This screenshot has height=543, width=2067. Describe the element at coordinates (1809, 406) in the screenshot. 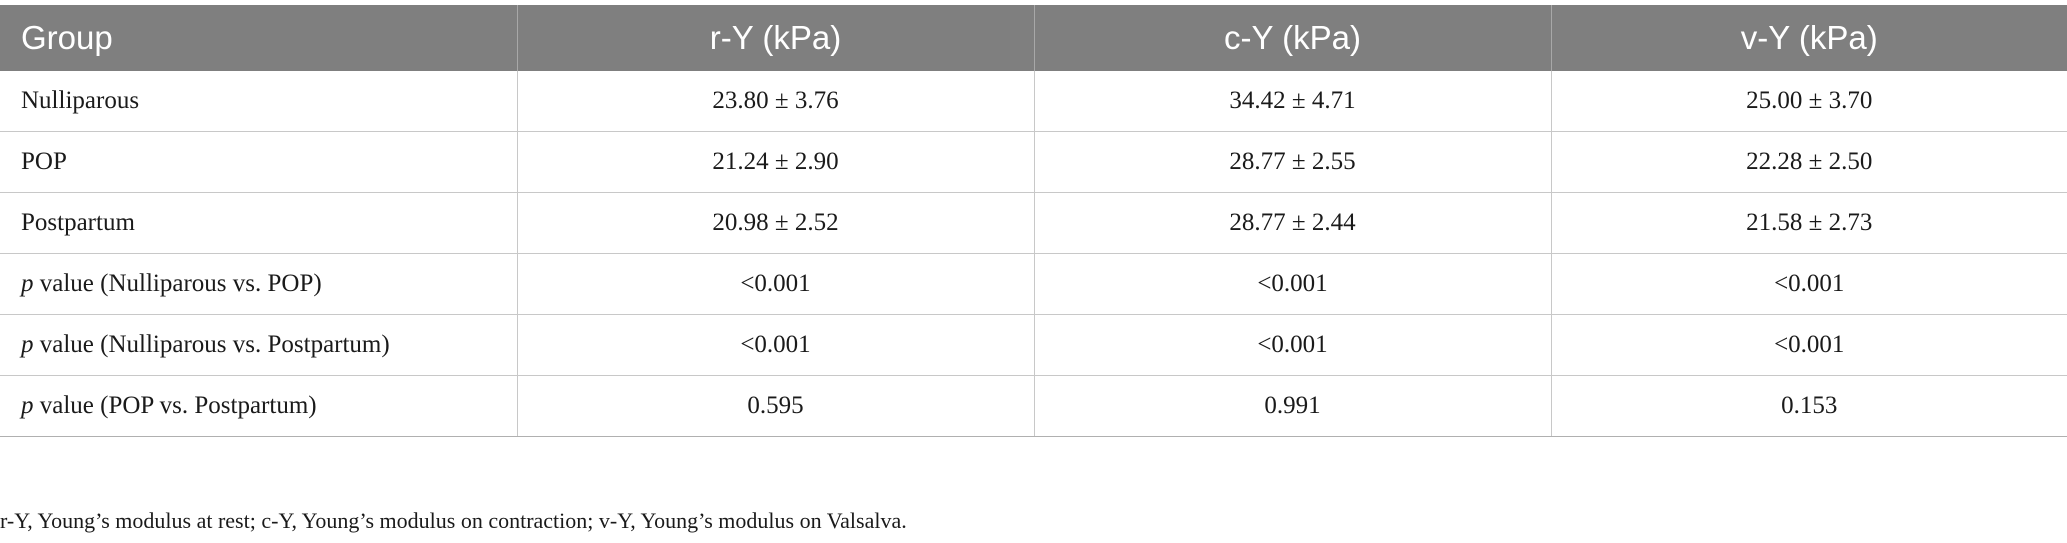

I see `cell-v-y: 0.153` at that location.